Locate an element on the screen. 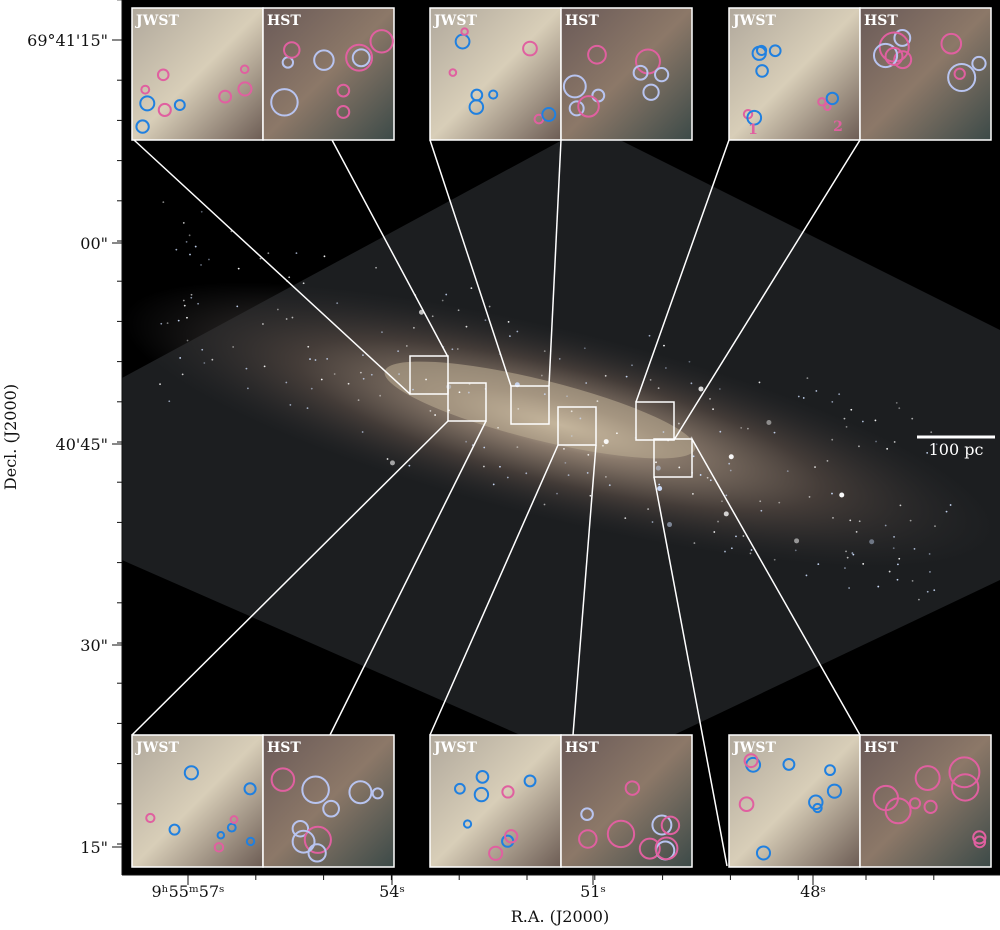  zoom-box is located at coordinates (673, 458).